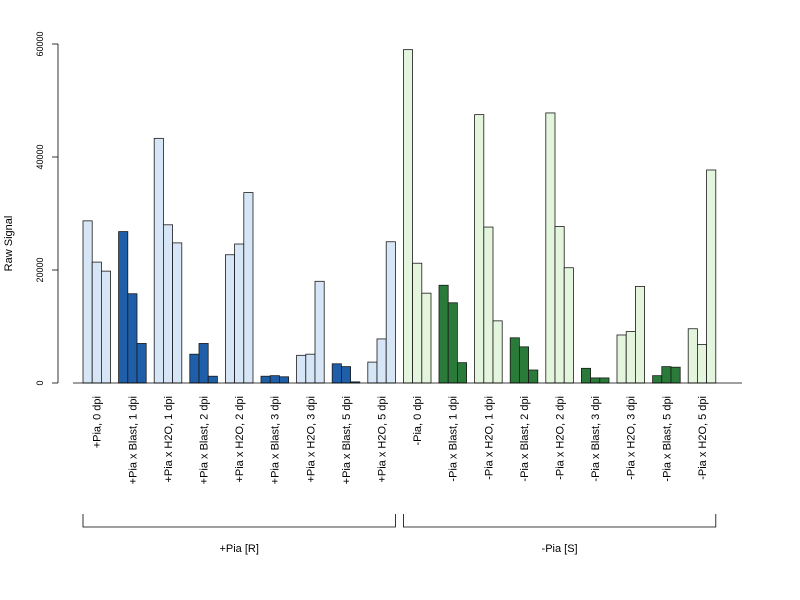  Describe the element at coordinates (240, 439) in the screenshot. I see `x-tick-label: +Pia x H2O, 2 dpi` at that location.